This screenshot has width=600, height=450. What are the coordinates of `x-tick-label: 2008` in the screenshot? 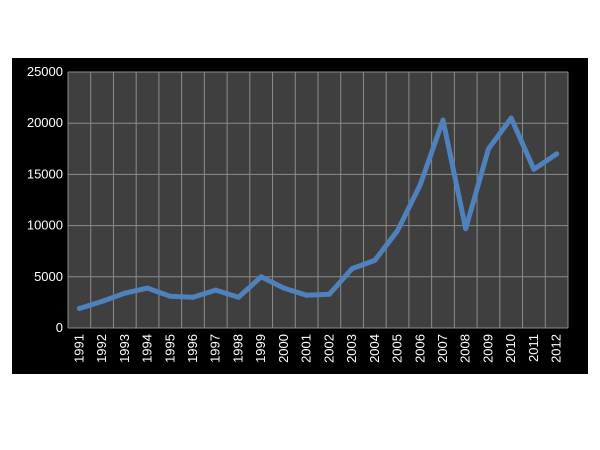 It's located at (465, 348).